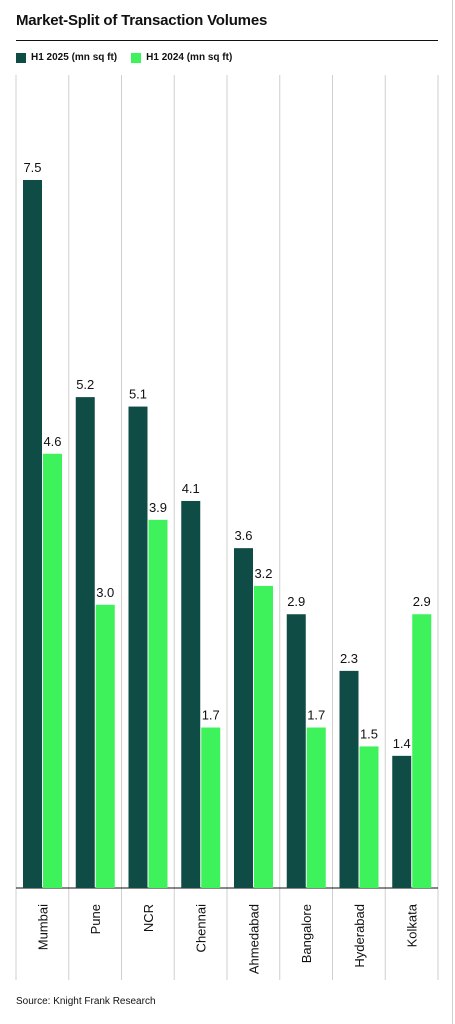 The width and height of the screenshot is (455, 1024). Describe the element at coordinates (422, 751) in the screenshot. I see `bar-h1-2024-kolkata` at that location.